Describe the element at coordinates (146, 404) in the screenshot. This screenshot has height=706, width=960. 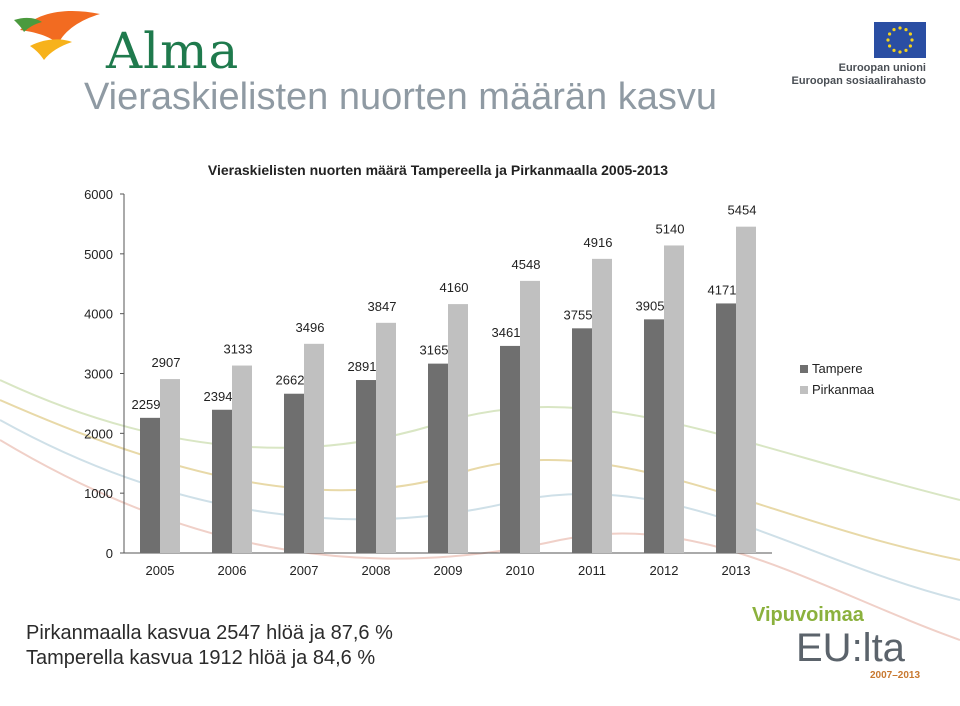
I see `data-label: 2259` at that location.